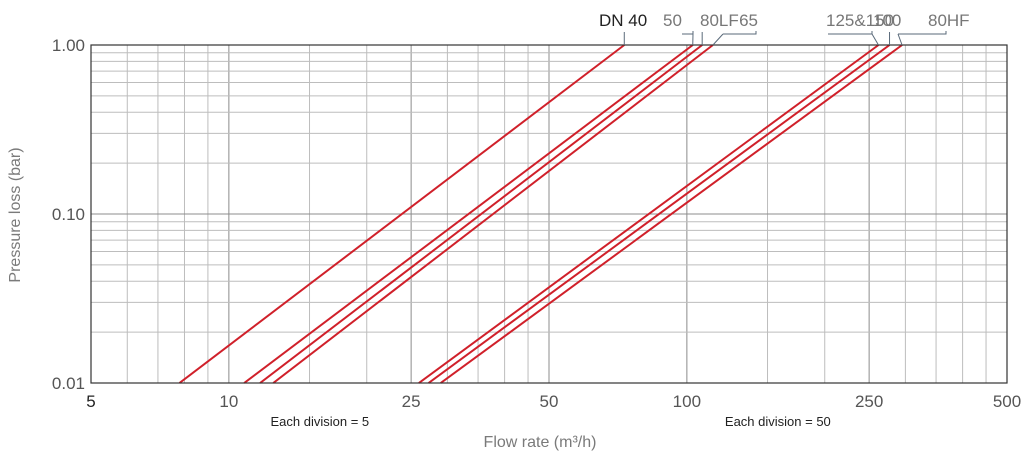 Image resolution: width=1027 pixels, height=459 pixels. I want to click on series-label: 80HF, so click(949, 20).